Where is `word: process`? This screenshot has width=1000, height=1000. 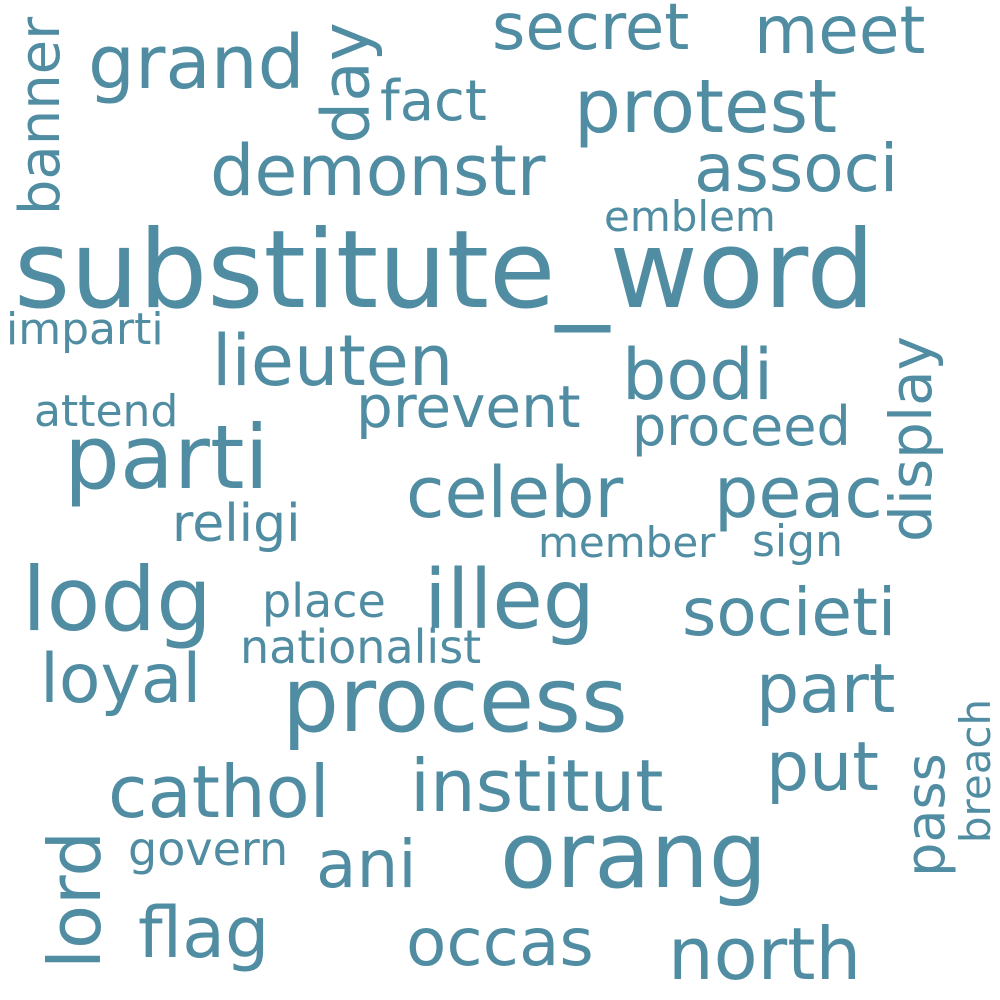
word: process is located at coordinates (455, 700).